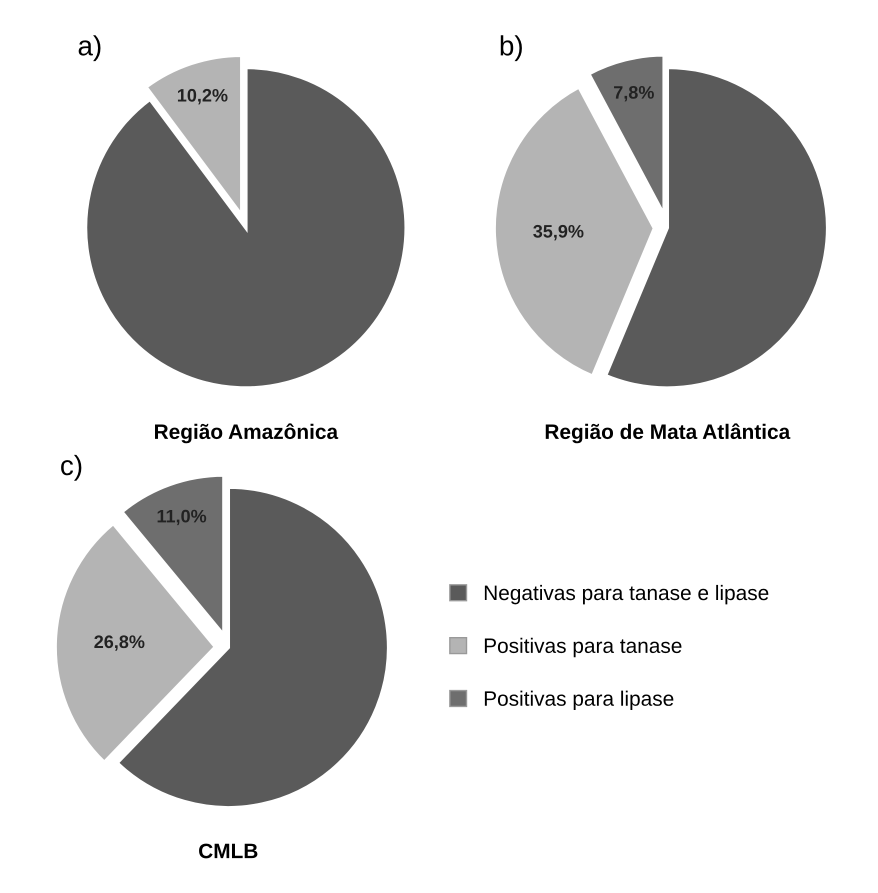 Image resolution: width=878 pixels, height=893 pixels. What do you see at coordinates (634, 94) in the screenshot?
I see `data-label: 7,8%` at bounding box center [634, 94].